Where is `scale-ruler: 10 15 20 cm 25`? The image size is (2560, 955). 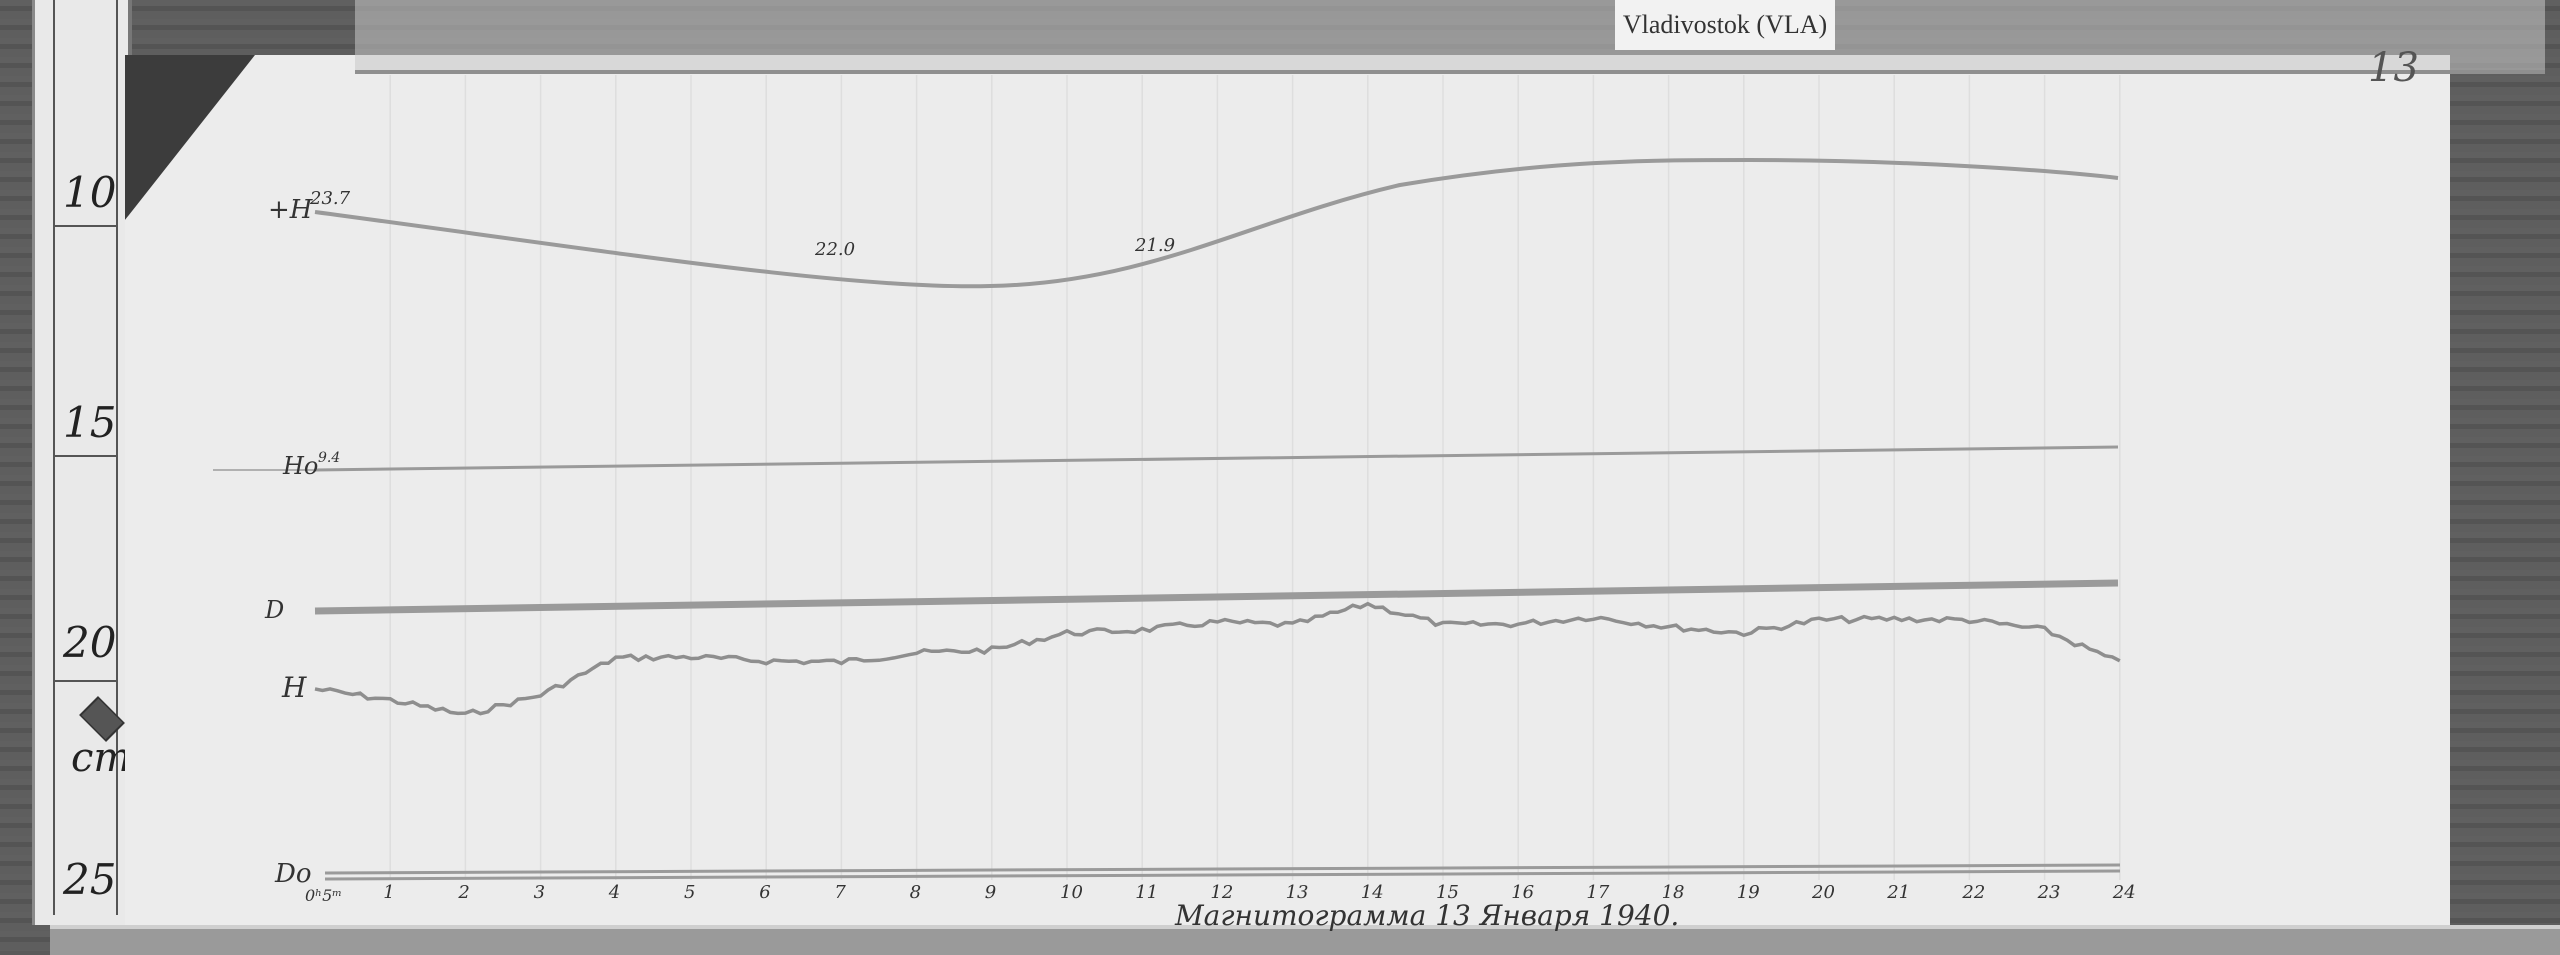 scale-ruler: 10 15 20 cm 25 is located at coordinates (82, 462).